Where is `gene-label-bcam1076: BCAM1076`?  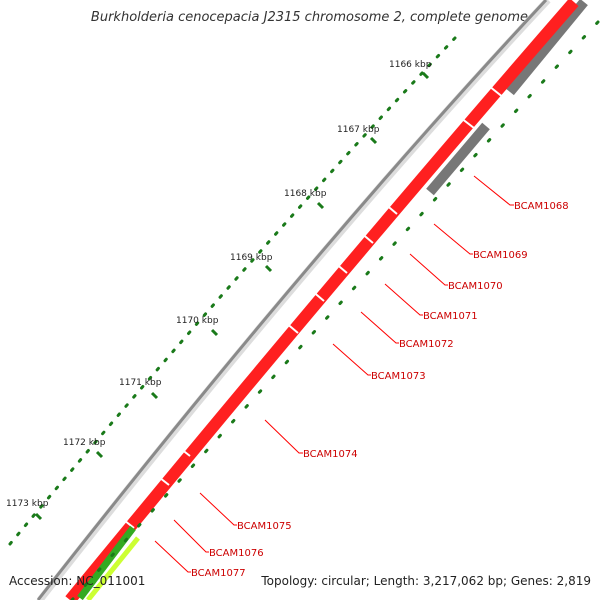
gene-label-bcam1076: BCAM1076 is located at coordinates (218, 539).